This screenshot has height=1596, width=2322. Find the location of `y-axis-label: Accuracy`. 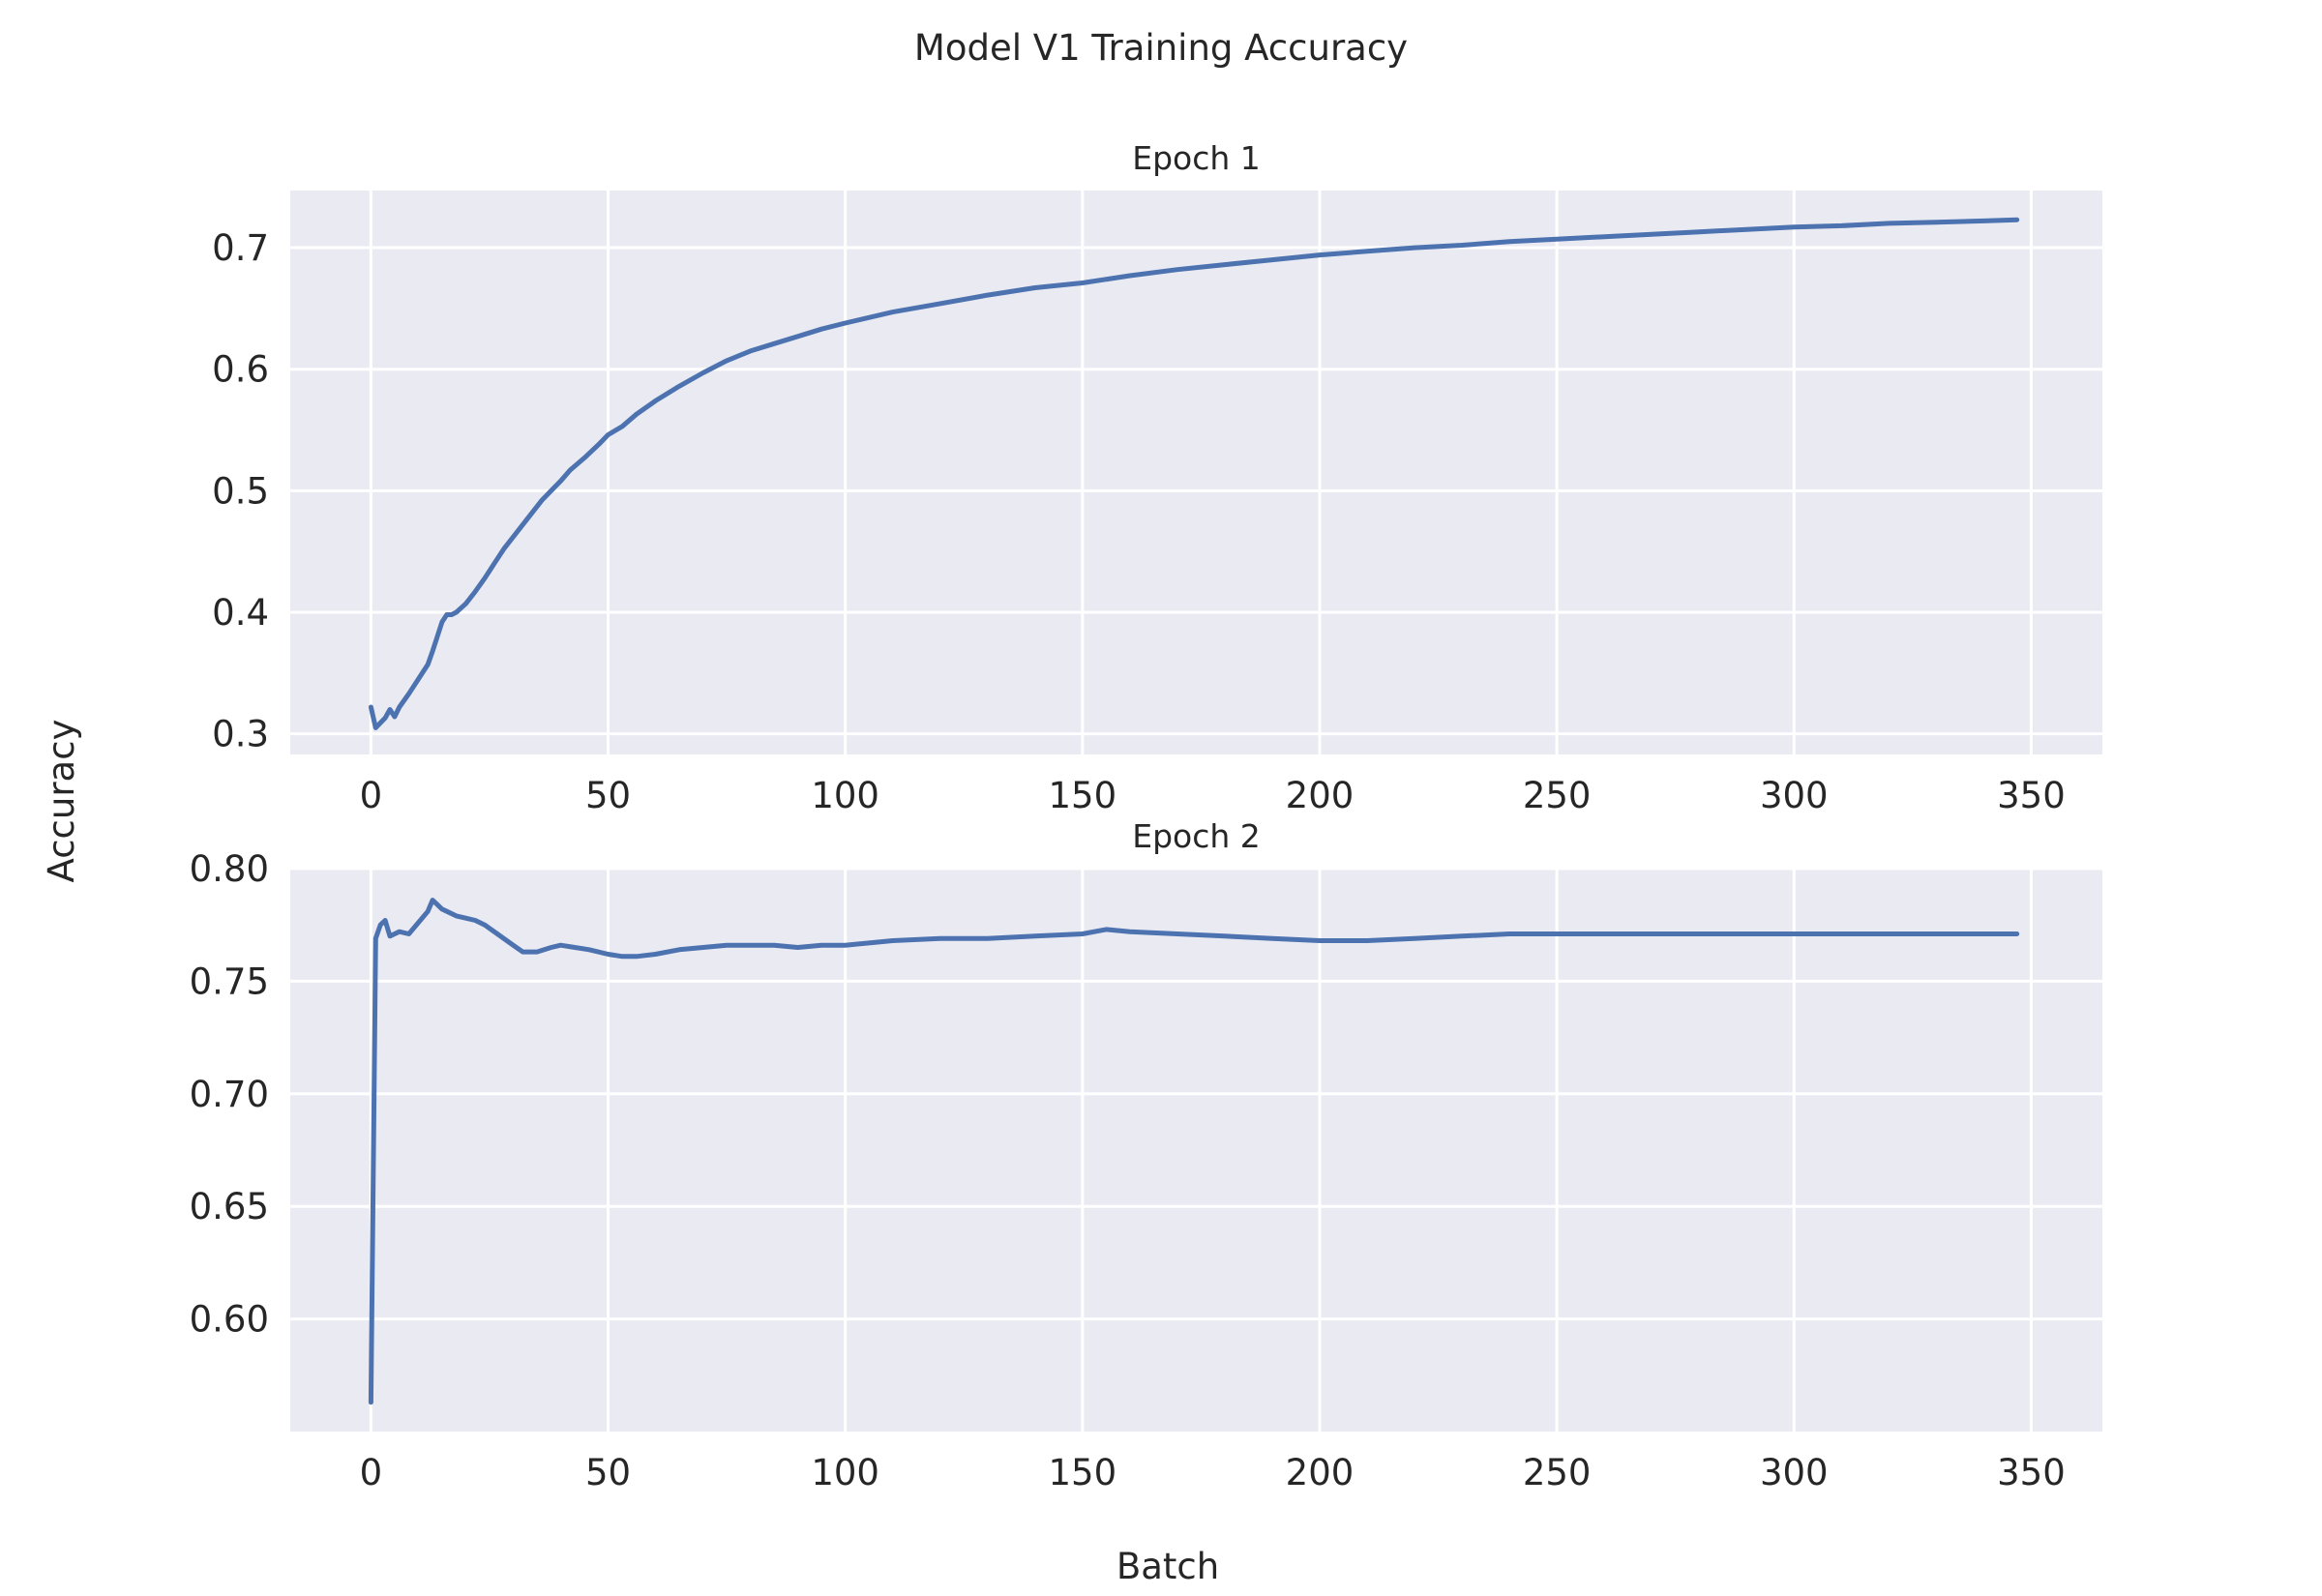

y-axis-label: Accuracy is located at coordinates (61, 801).